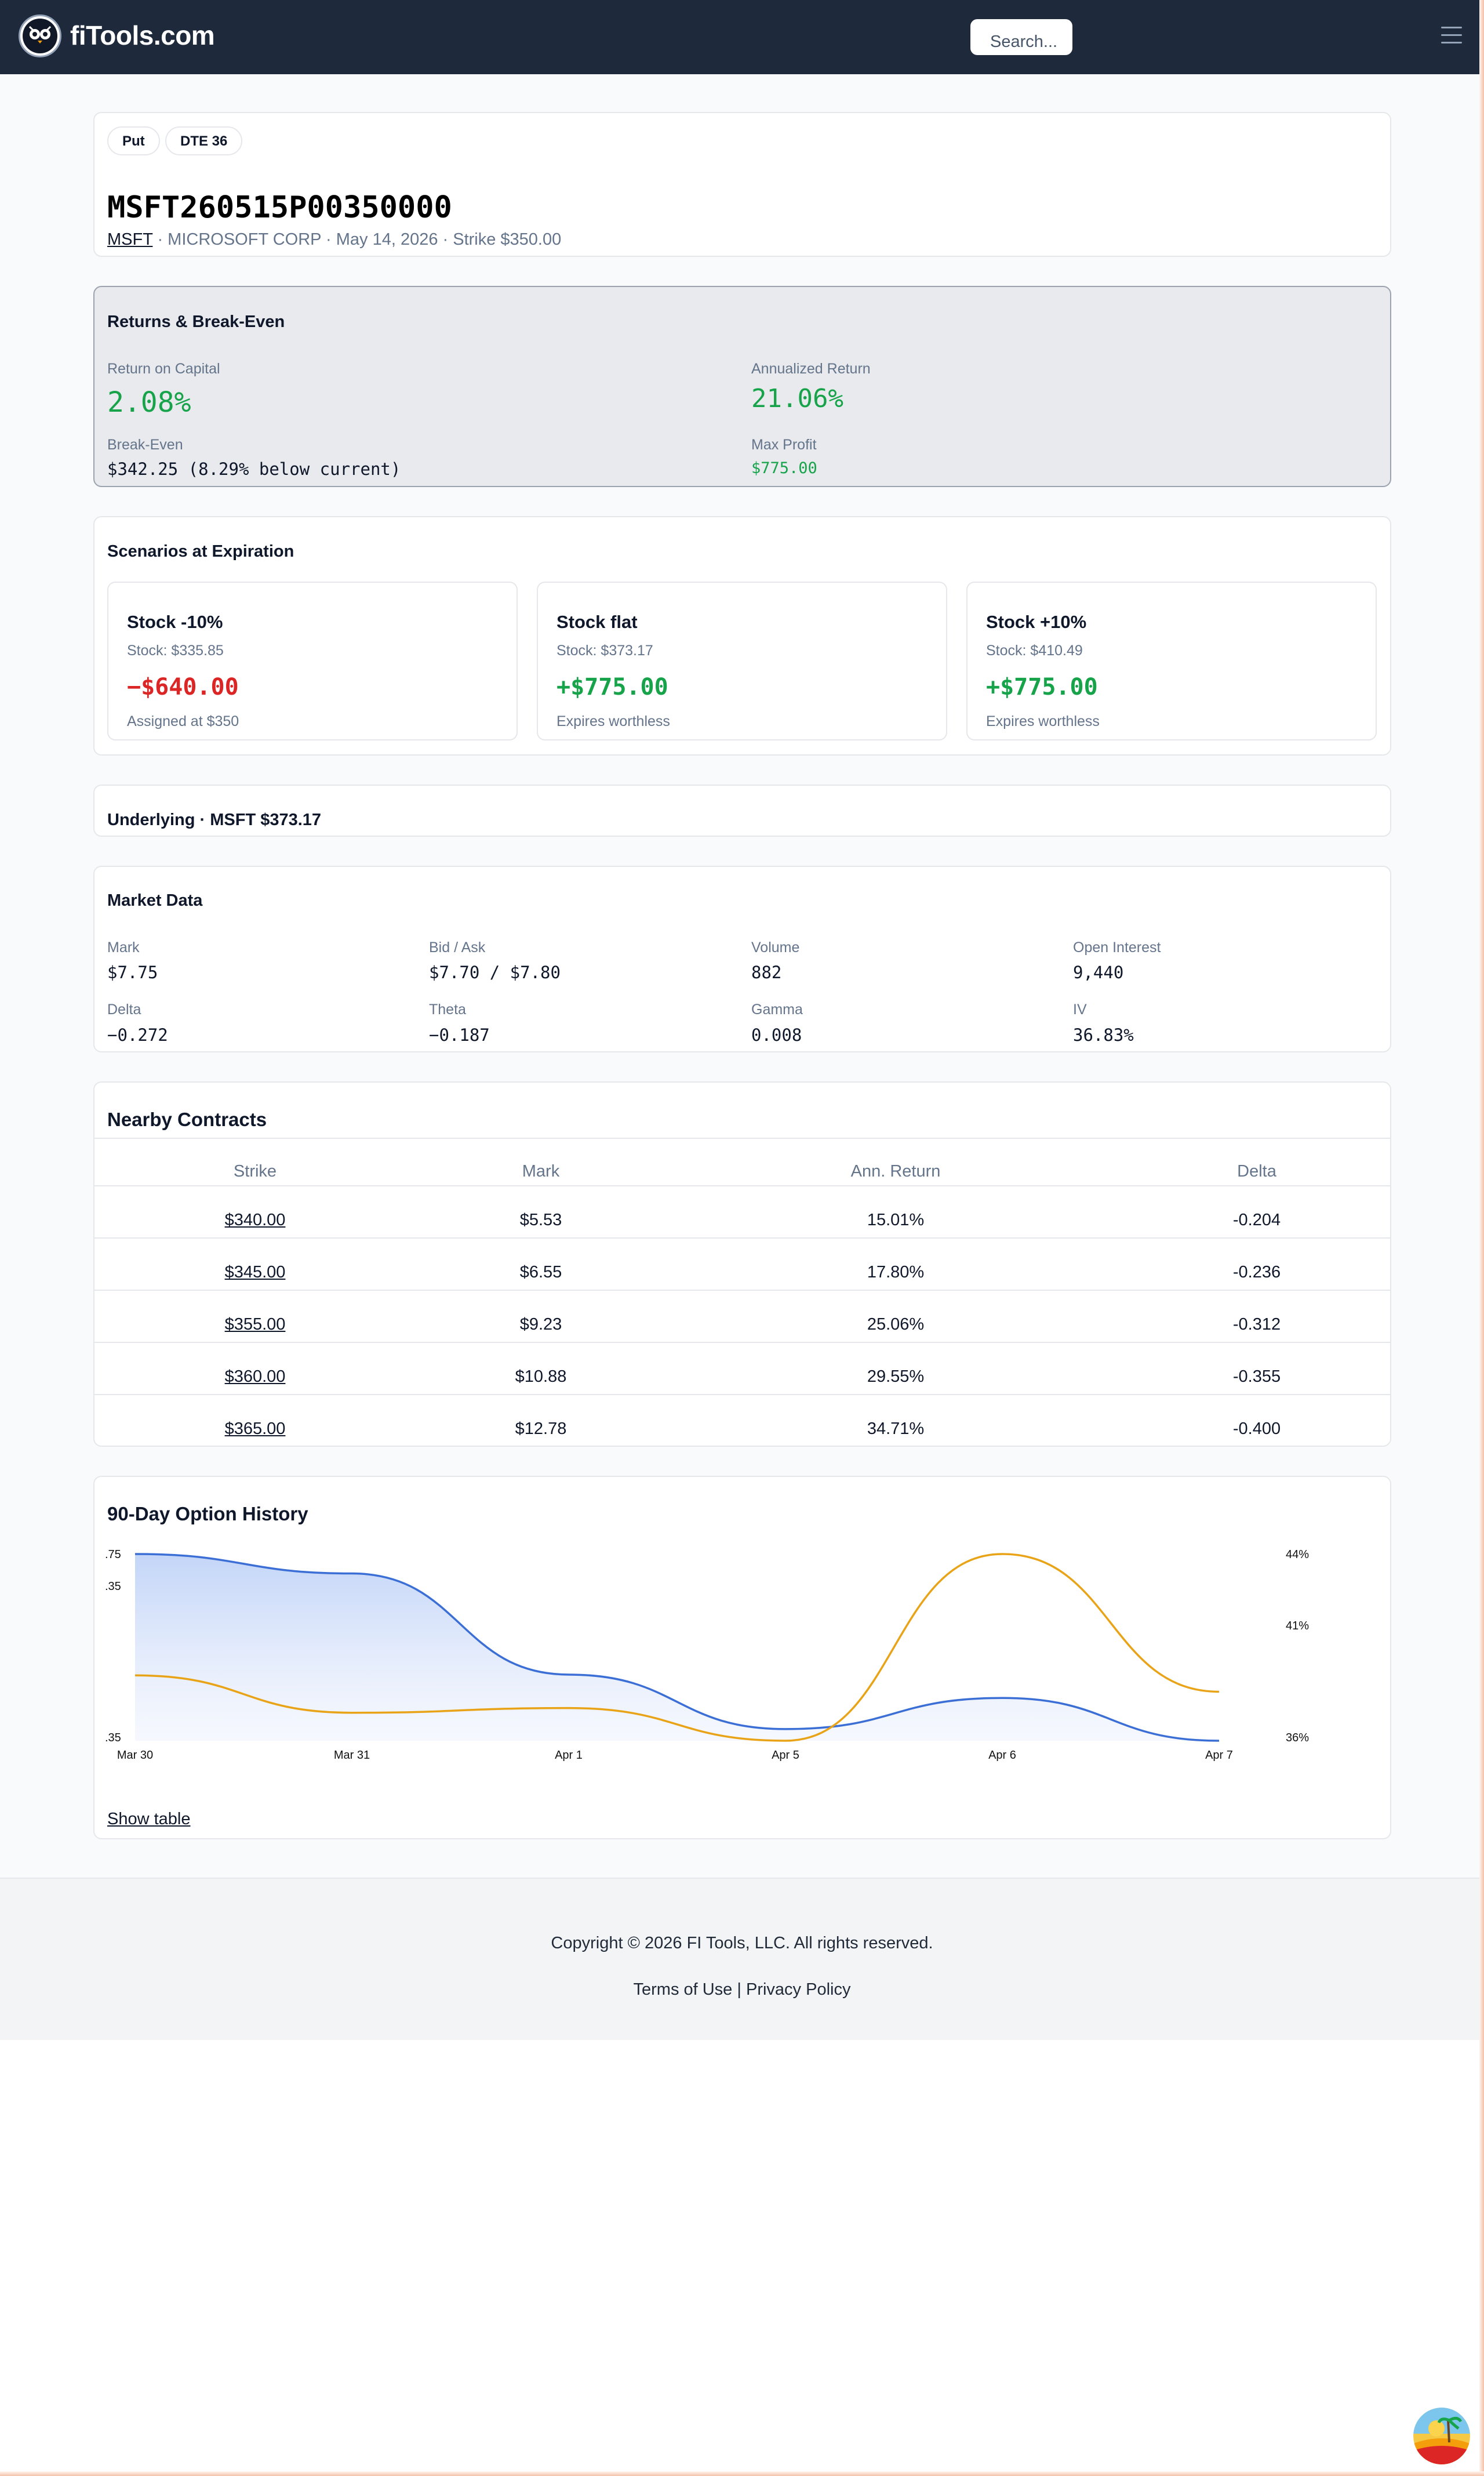  What do you see at coordinates (784, 468) in the screenshot?
I see `maxprofit-value: $775.00` at bounding box center [784, 468].